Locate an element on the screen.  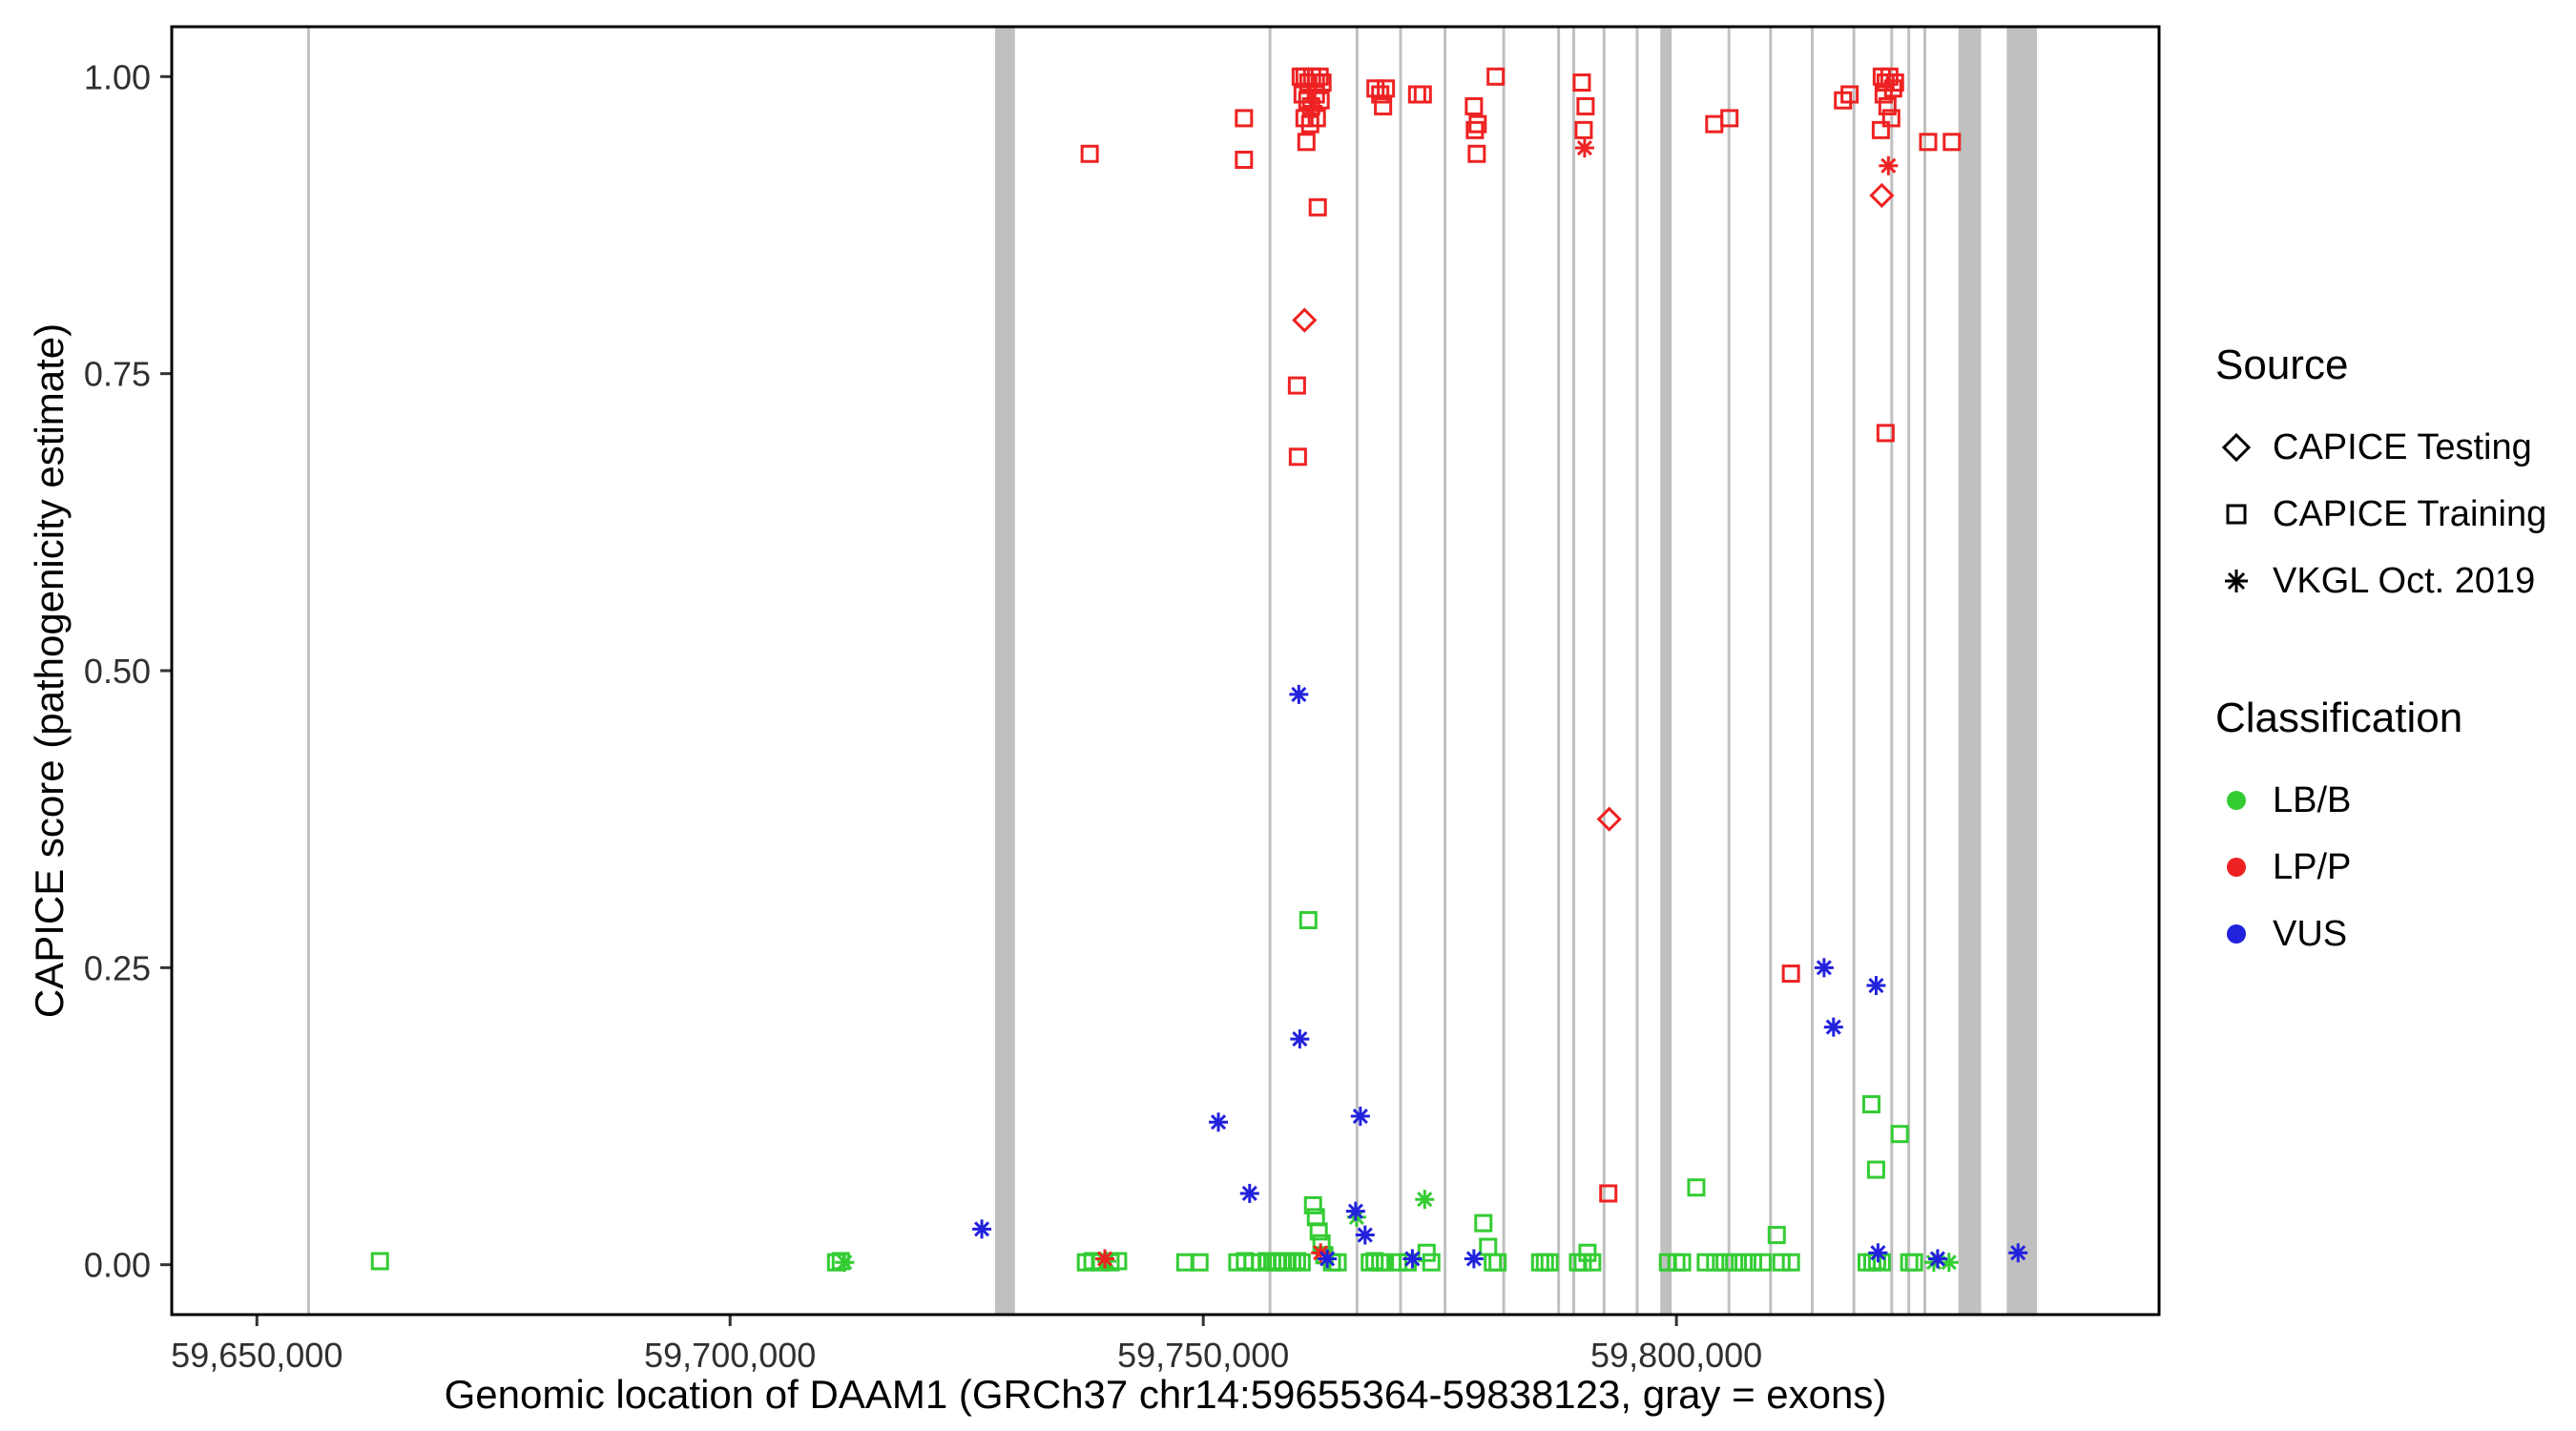
y-axis-title: CAPICE score (pathogenicity estimate) is located at coordinates (49, 670).